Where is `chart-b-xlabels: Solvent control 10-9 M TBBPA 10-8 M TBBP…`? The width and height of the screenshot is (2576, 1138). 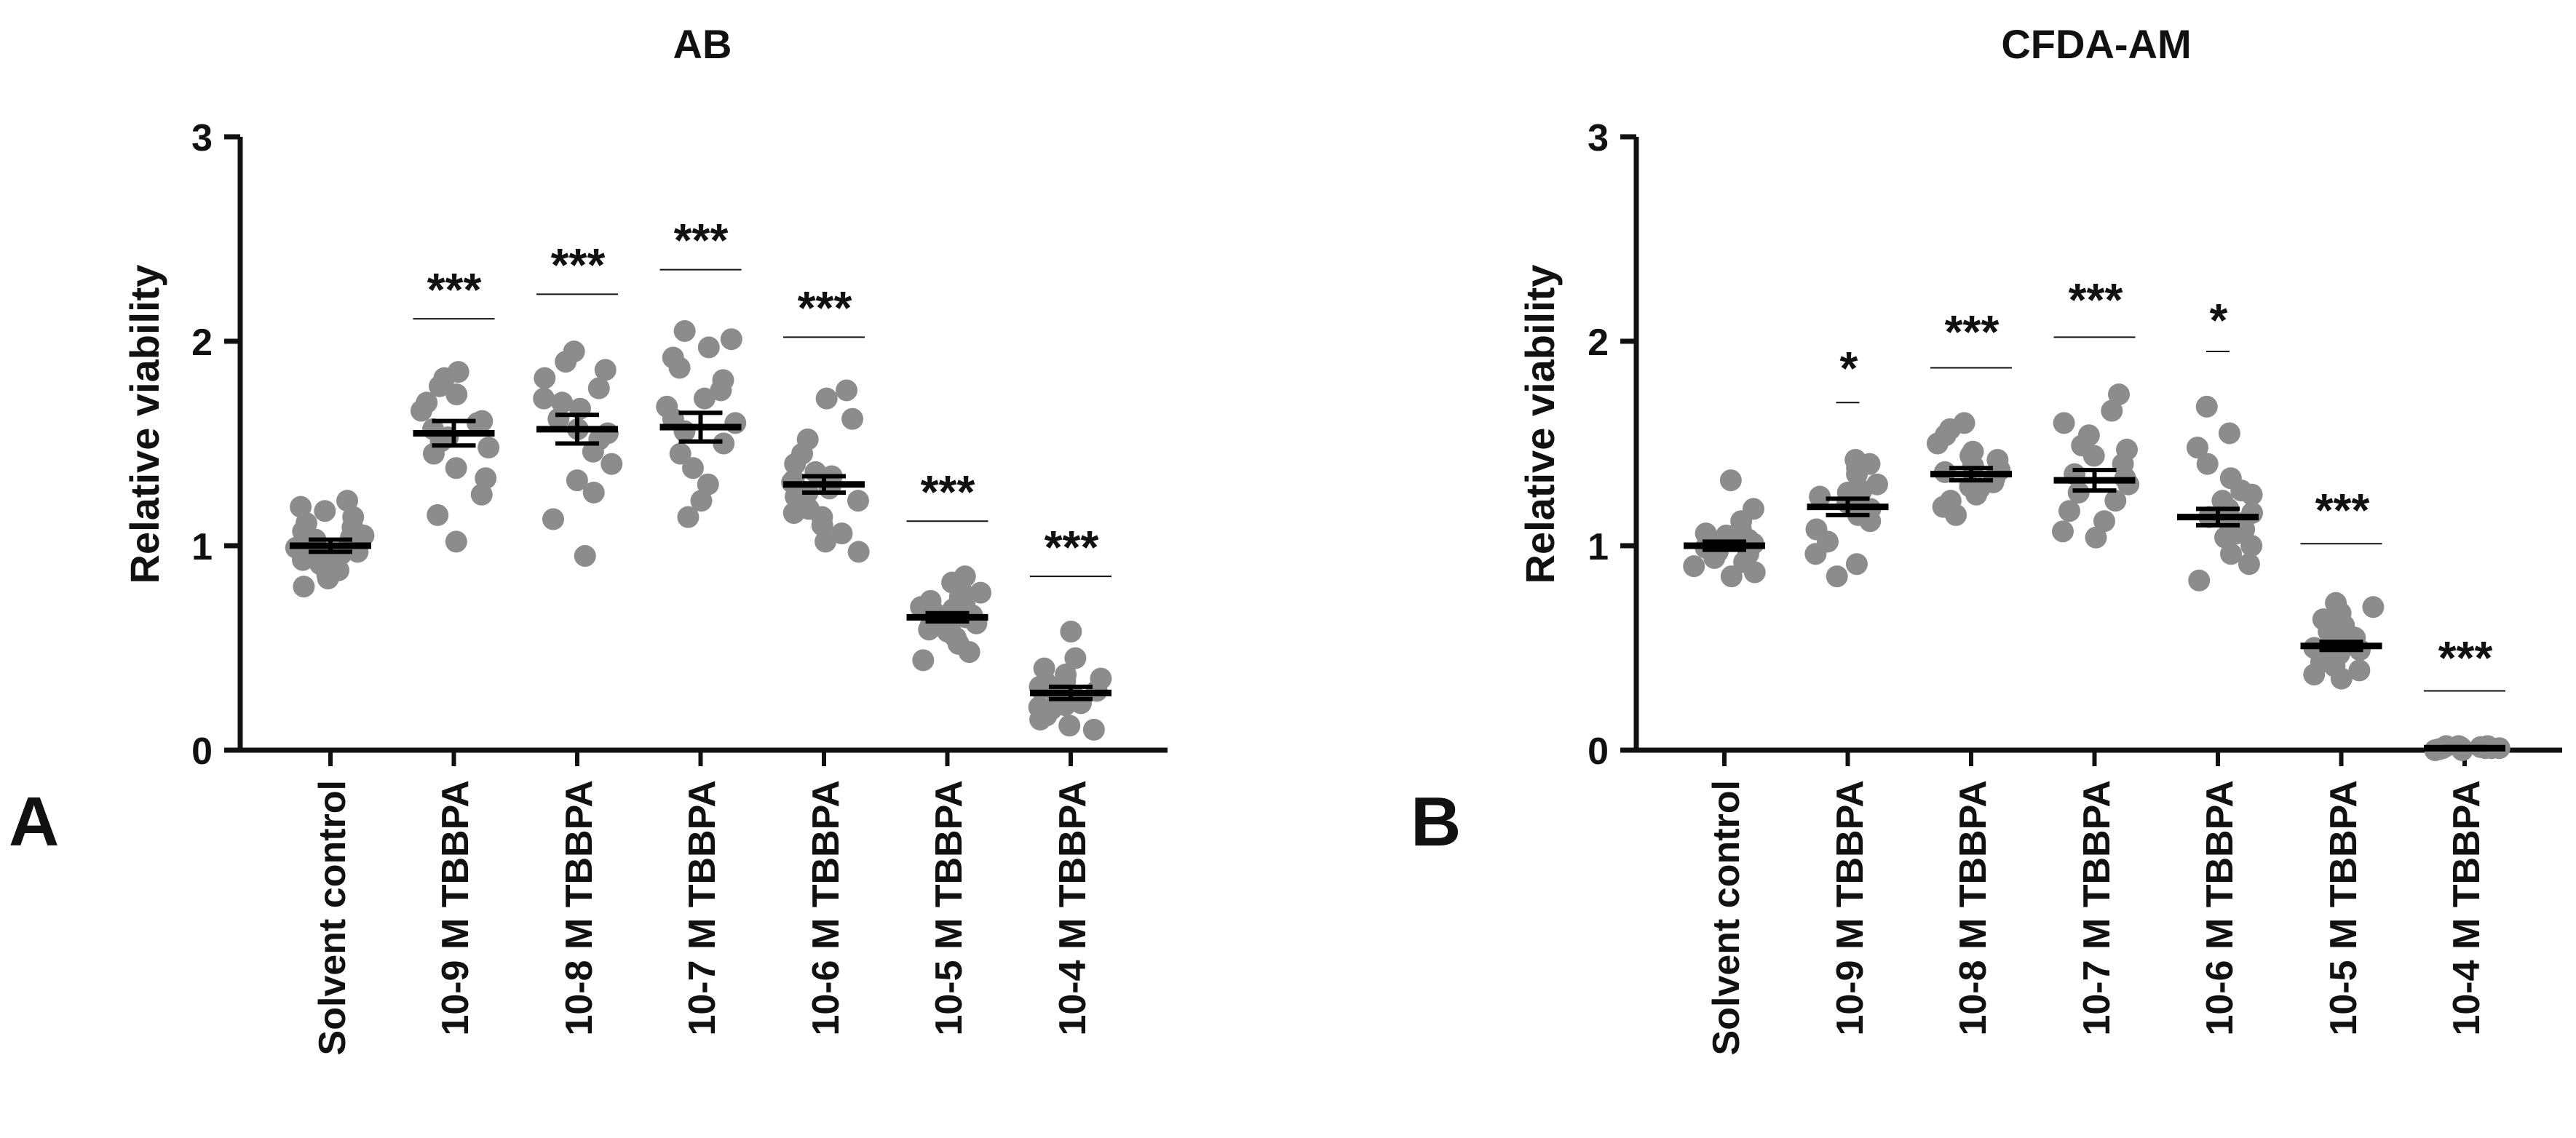 chart-b-xlabels: Solvent control 10-9 M TBBPA 10-8 M TBBP… is located at coordinates (2096, 918).